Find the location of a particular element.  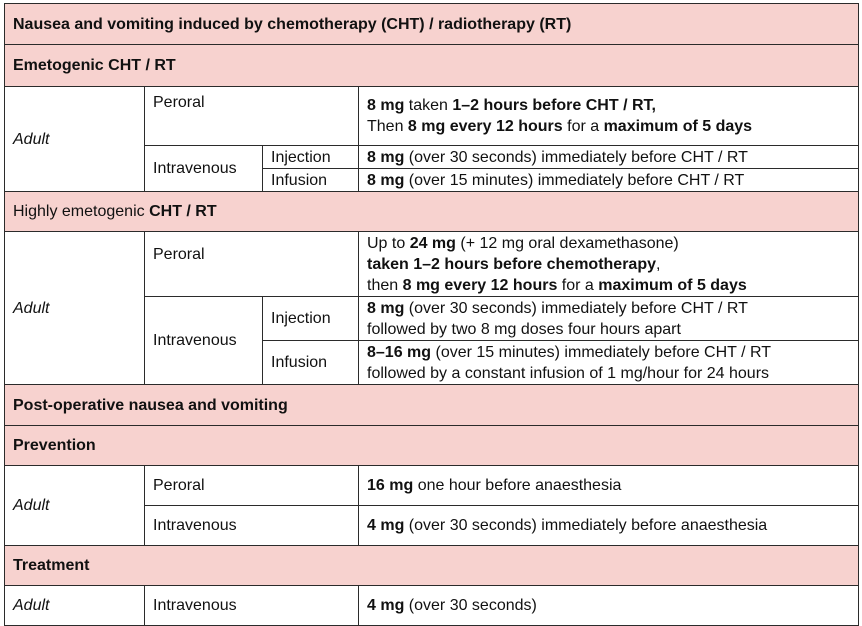

section-row: Highly emetogenic CHT / RT is located at coordinates (431, 211).